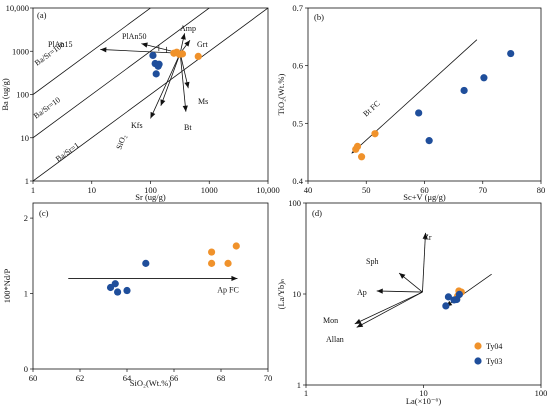 This screenshot has height=410, width=550. Describe the element at coordinates (317, 213) in the screenshot. I see `panel-label: (d)` at that location.